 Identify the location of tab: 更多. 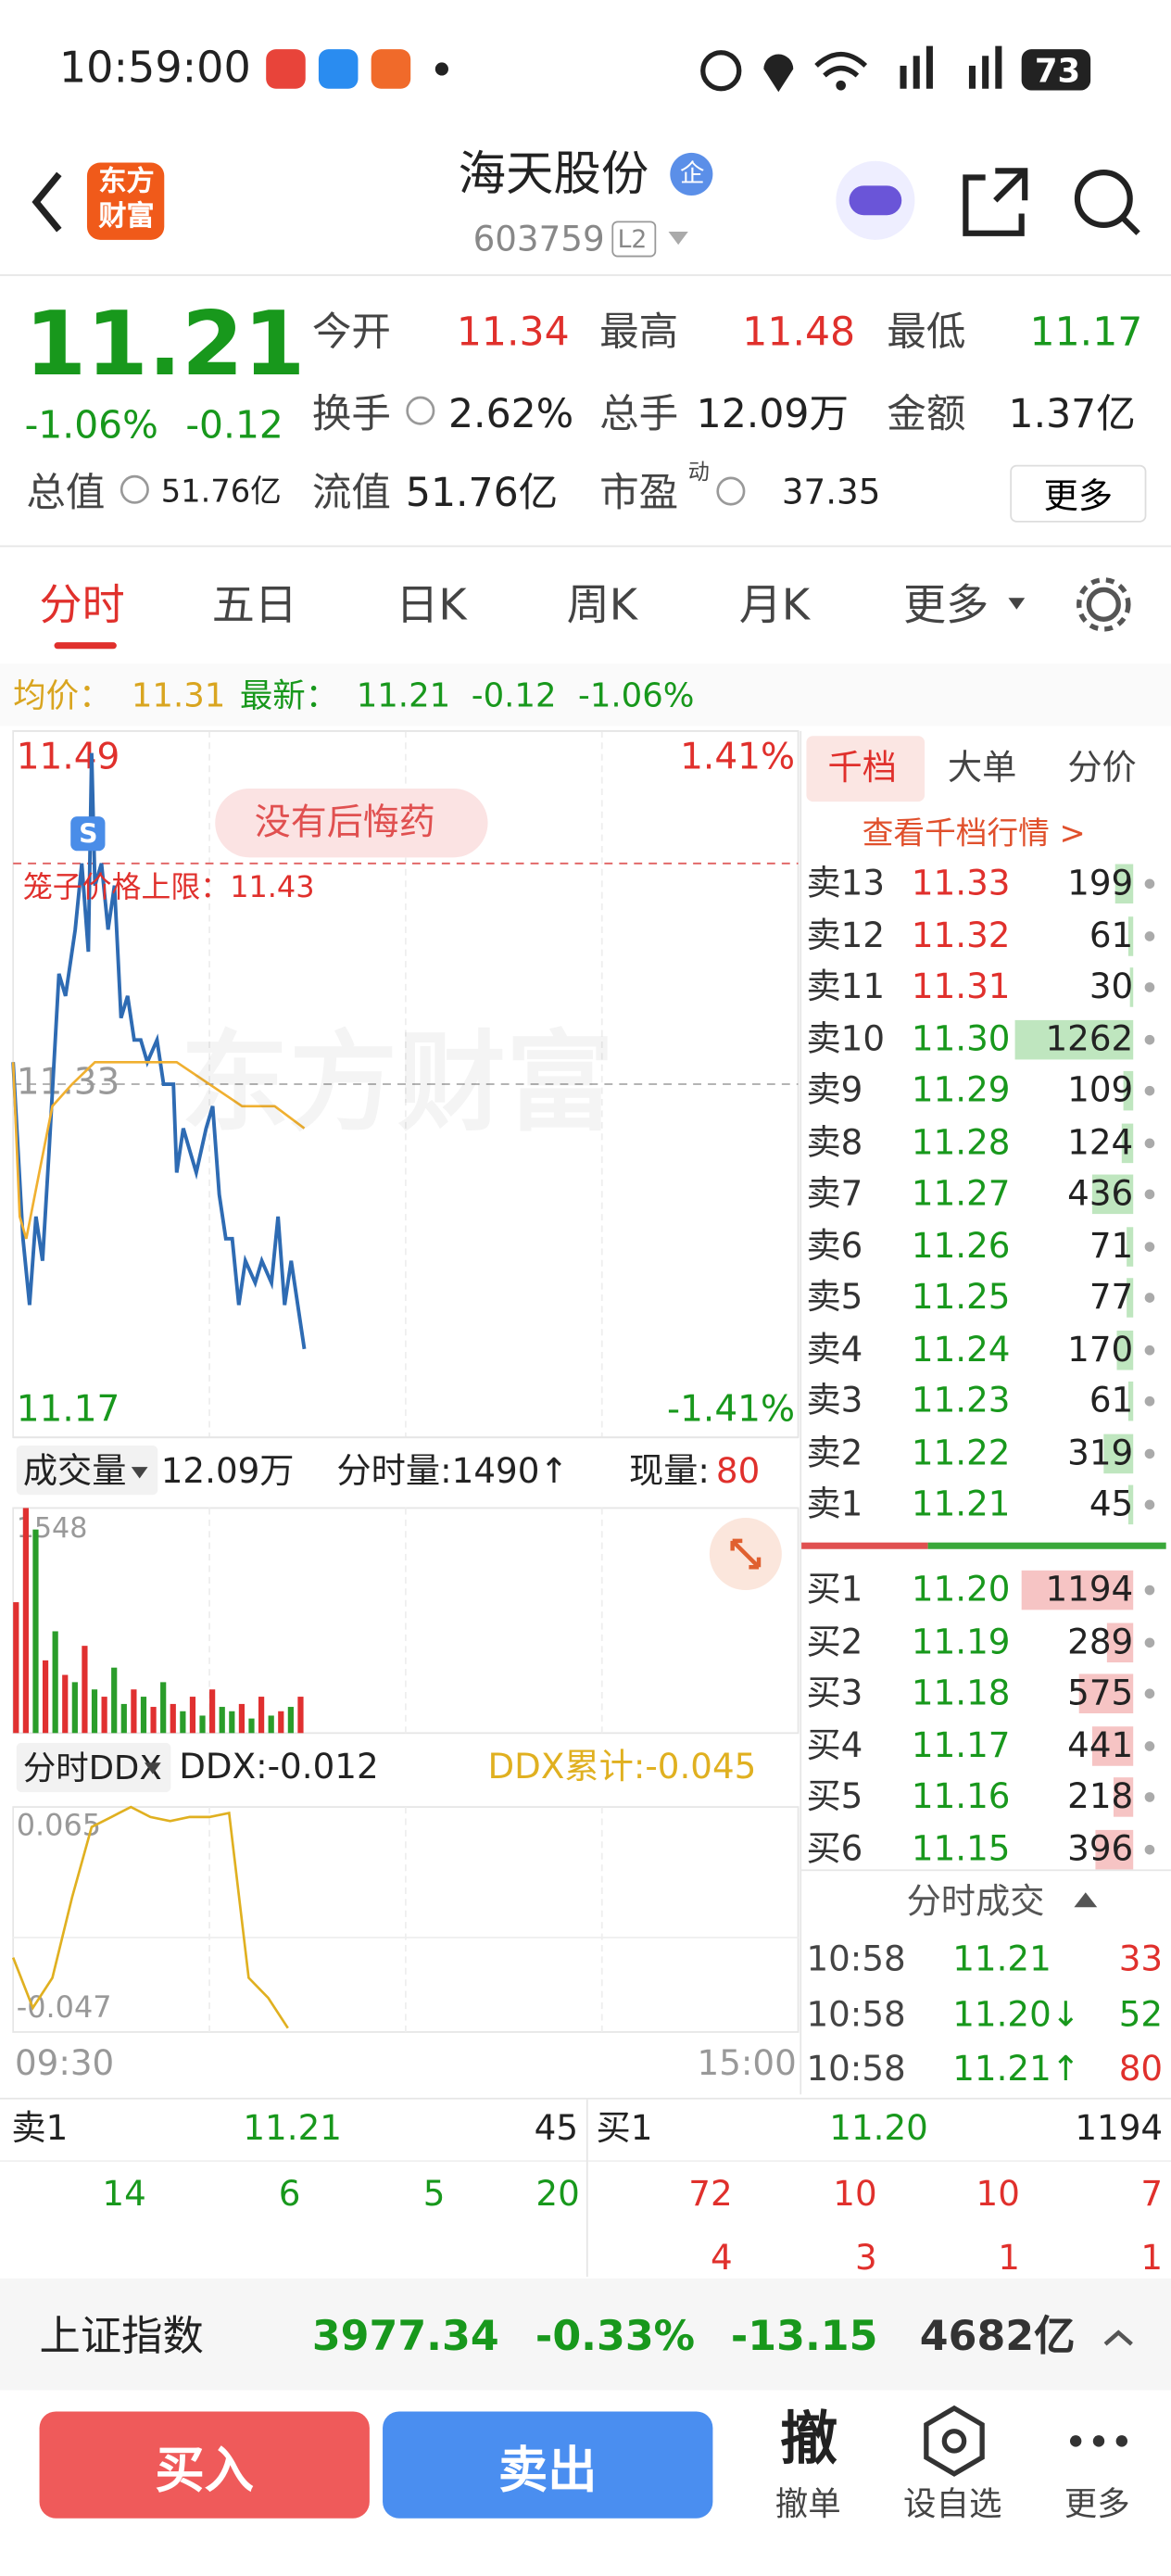
(946, 606).